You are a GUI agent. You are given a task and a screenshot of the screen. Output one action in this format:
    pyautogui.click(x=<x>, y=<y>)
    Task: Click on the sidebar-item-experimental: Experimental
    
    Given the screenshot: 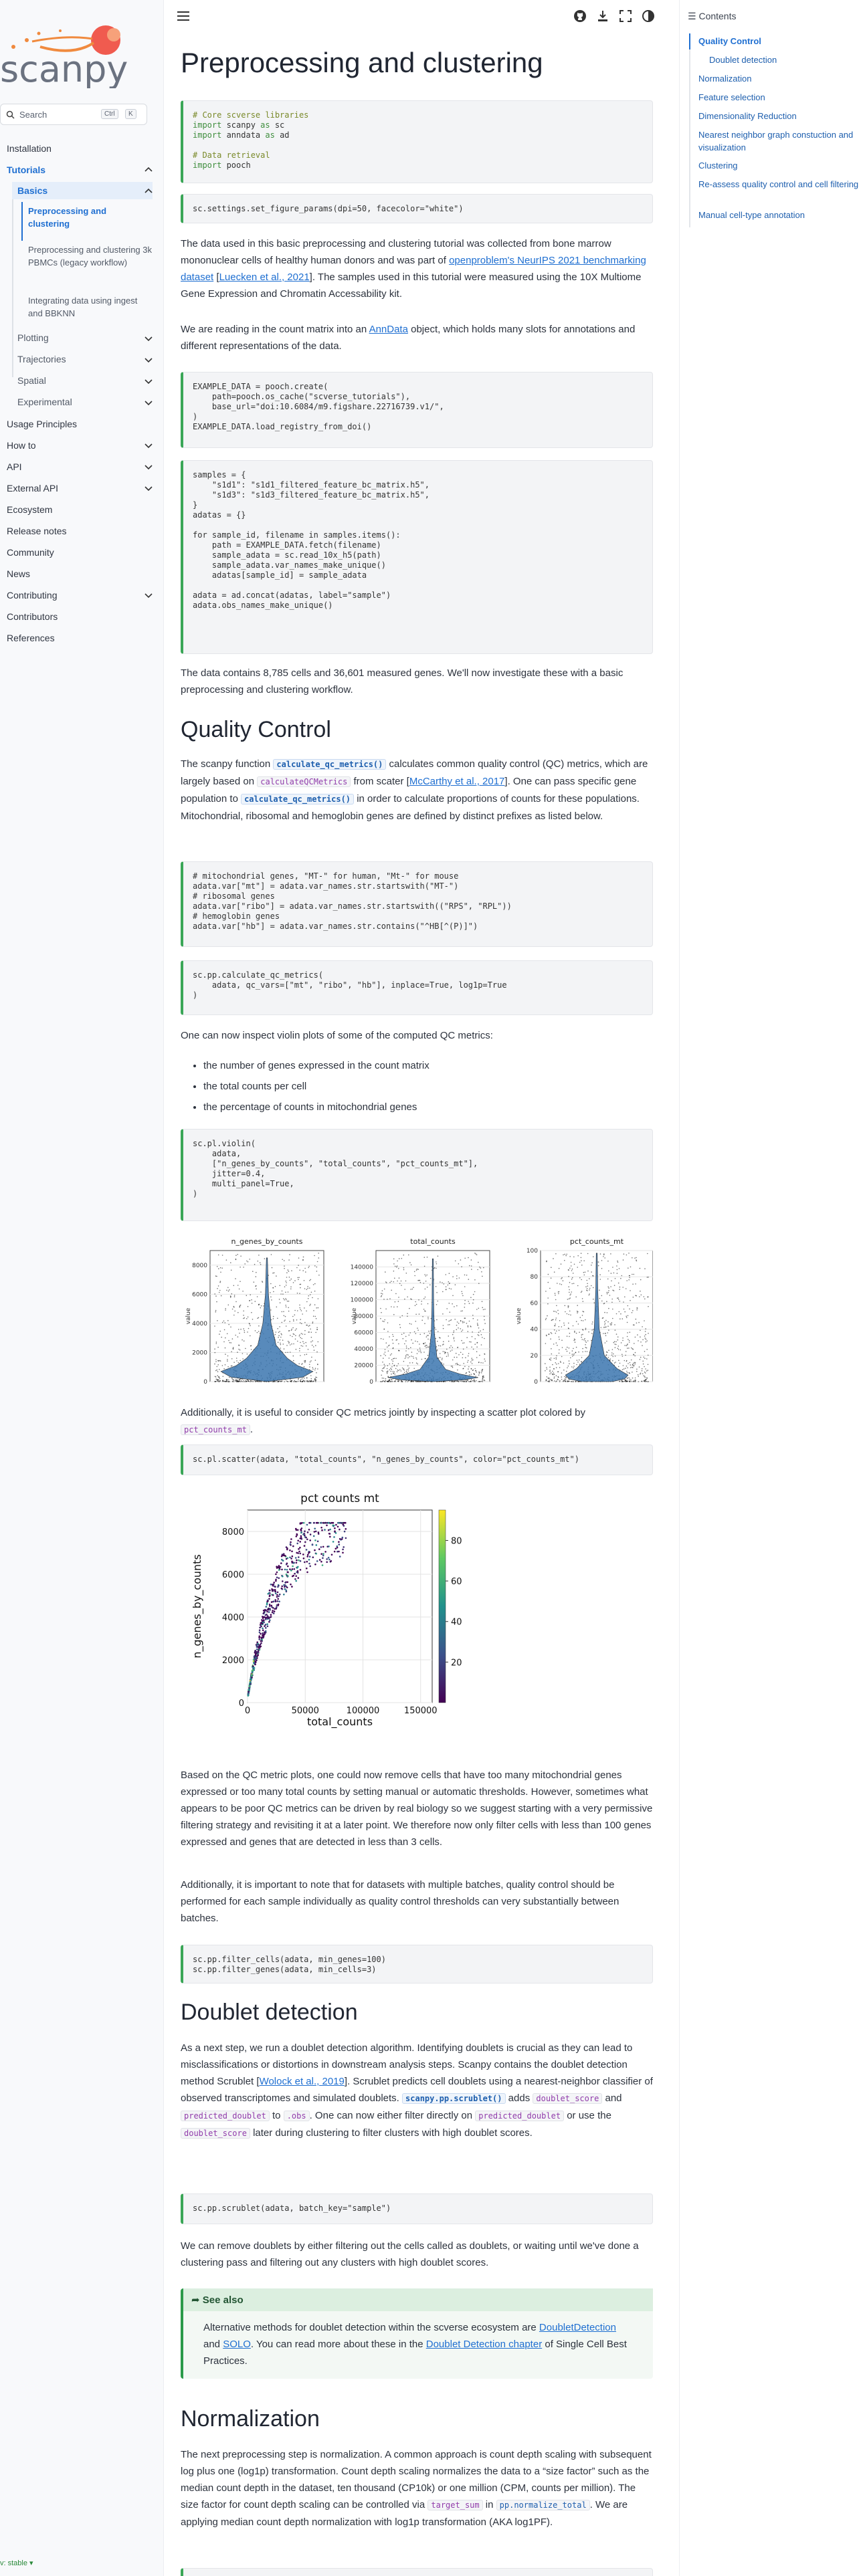 What is the action you would take?
    pyautogui.click(x=44, y=402)
    